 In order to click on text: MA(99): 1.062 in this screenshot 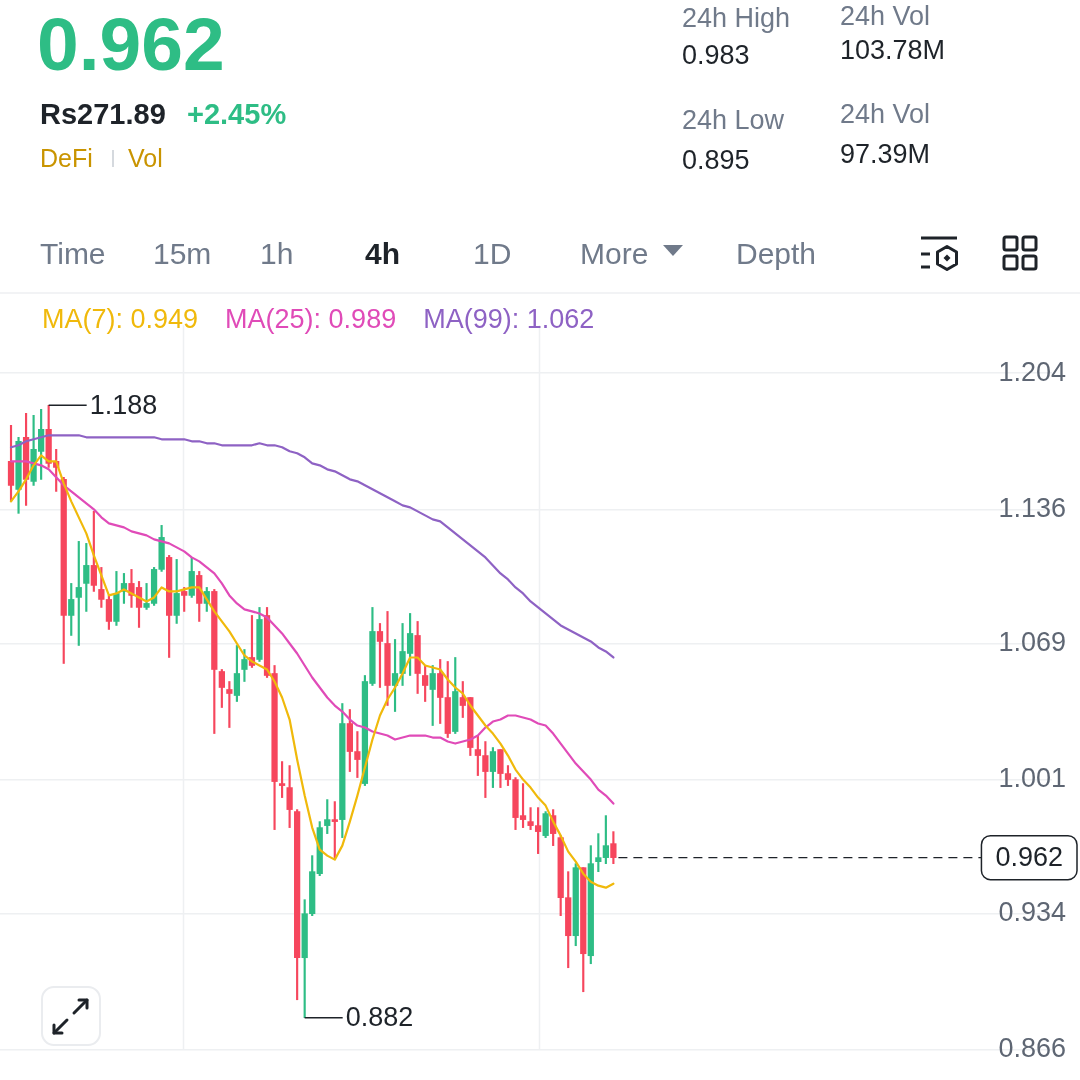, I will do `click(509, 320)`.